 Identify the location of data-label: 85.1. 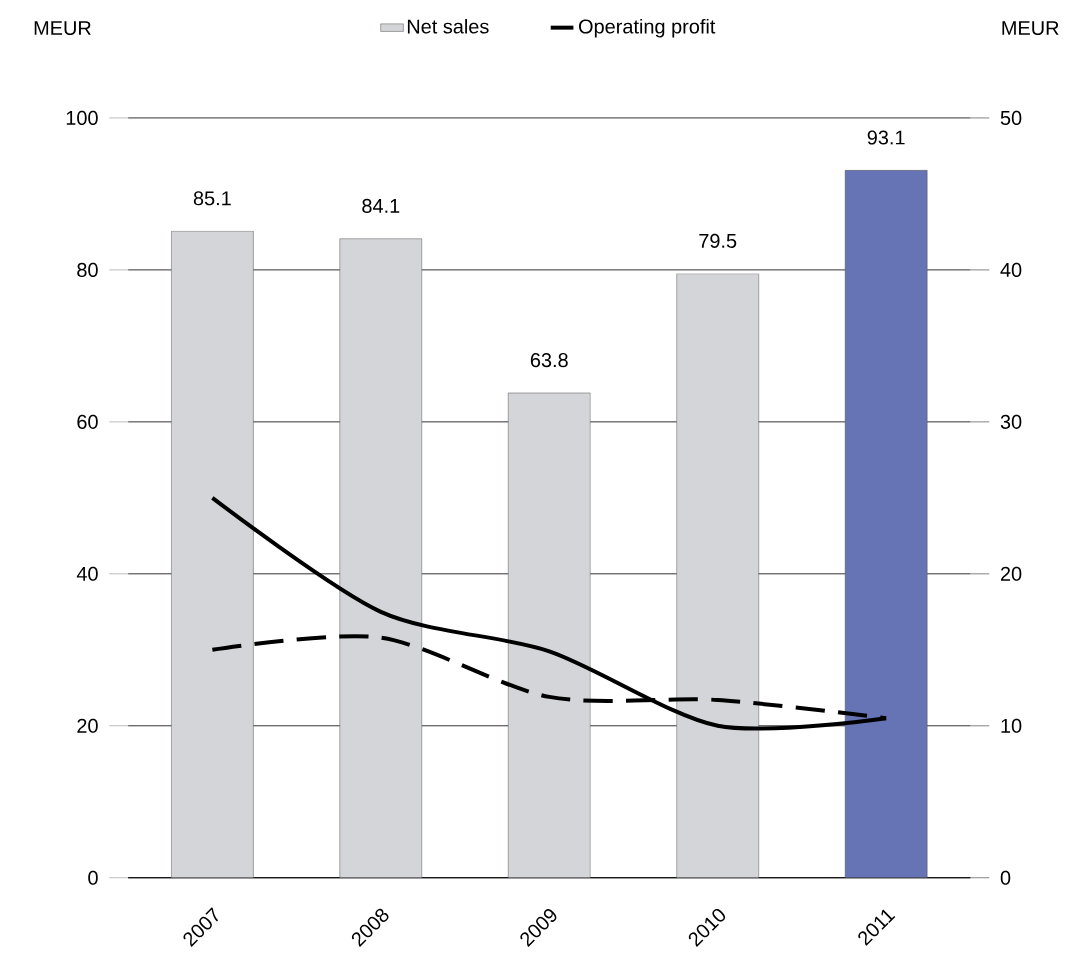
(212, 198).